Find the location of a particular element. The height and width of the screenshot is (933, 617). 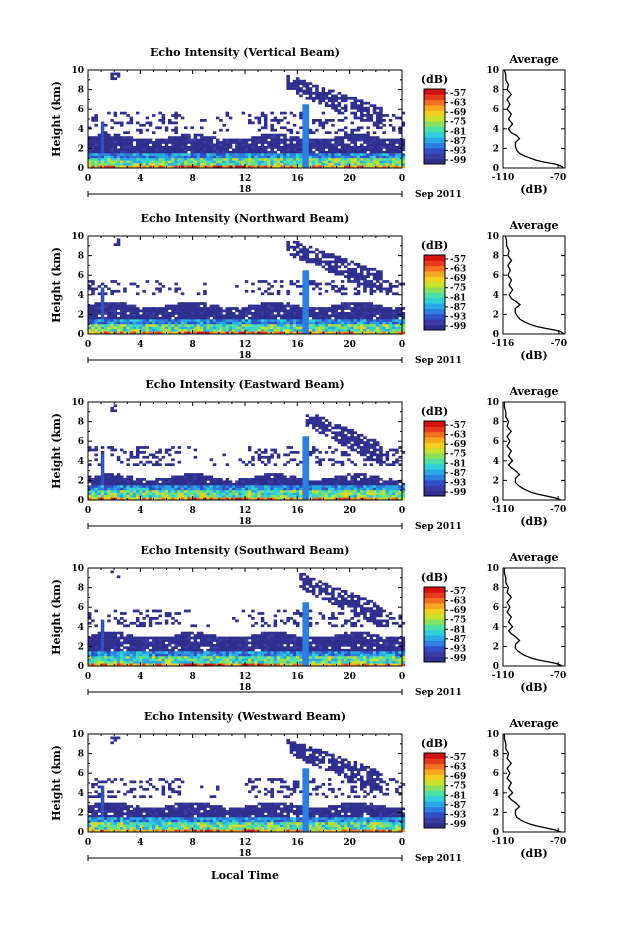

profile-x-tick-label: -110 is located at coordinates (503, 178).